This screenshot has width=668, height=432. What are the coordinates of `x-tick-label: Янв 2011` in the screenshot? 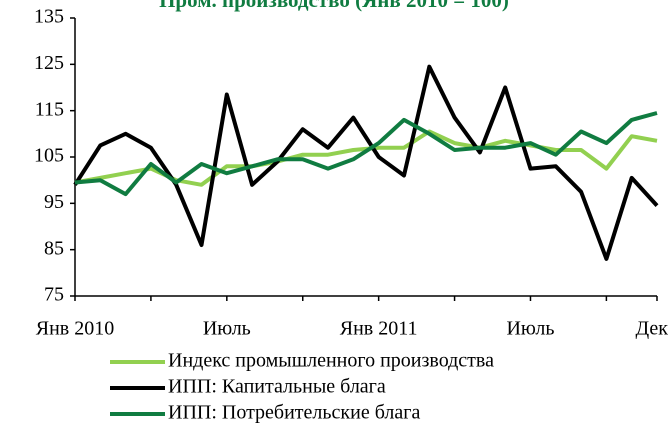 It's located at (379, 329).